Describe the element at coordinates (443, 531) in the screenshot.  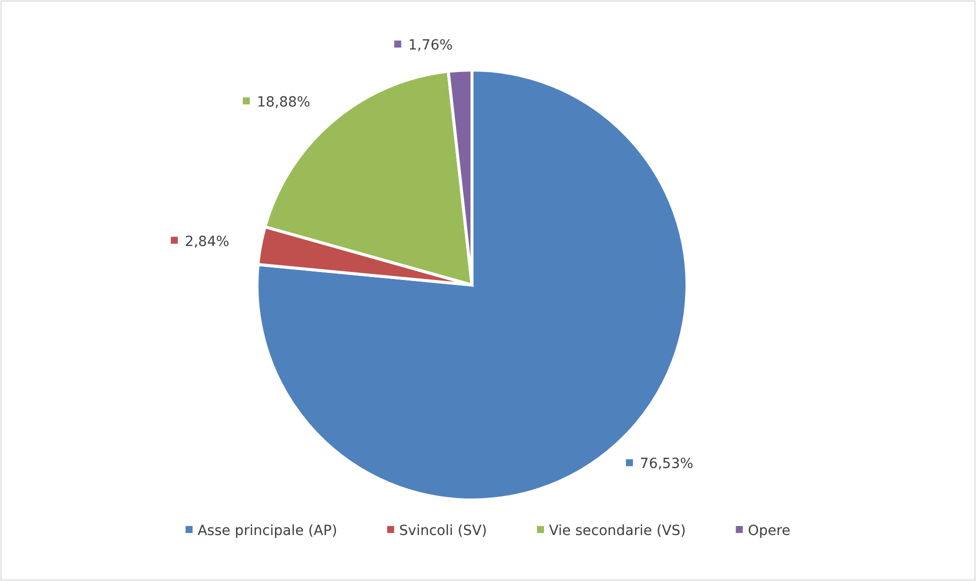
I see `legend-label: Svincoli (SV)` at that location.